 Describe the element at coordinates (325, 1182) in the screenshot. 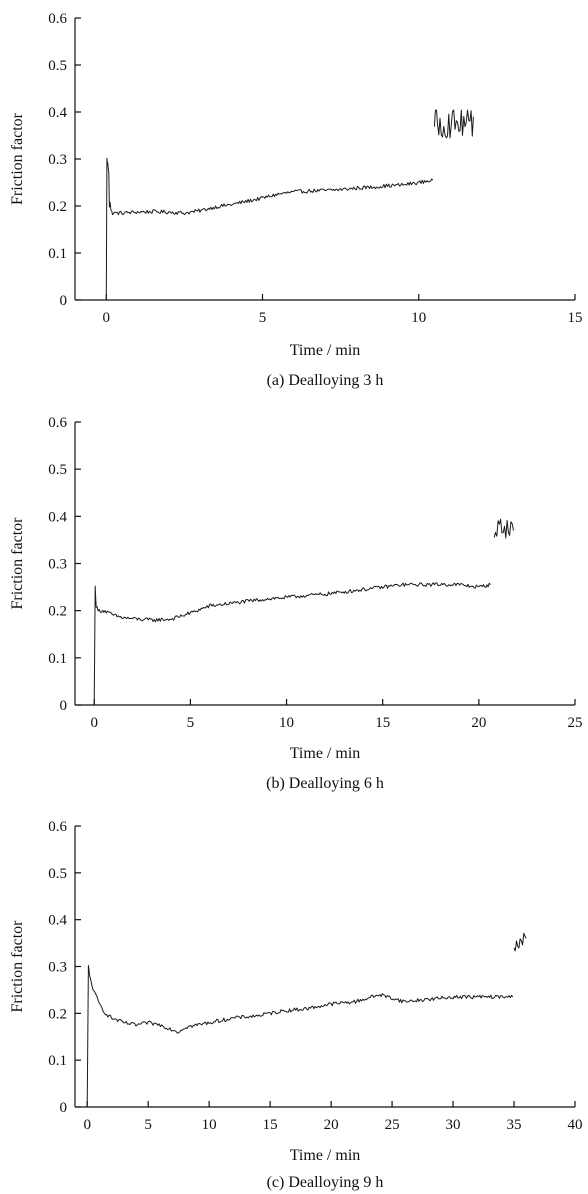

I see `panel-caption: (c) Dealloying 9 h` at that location.